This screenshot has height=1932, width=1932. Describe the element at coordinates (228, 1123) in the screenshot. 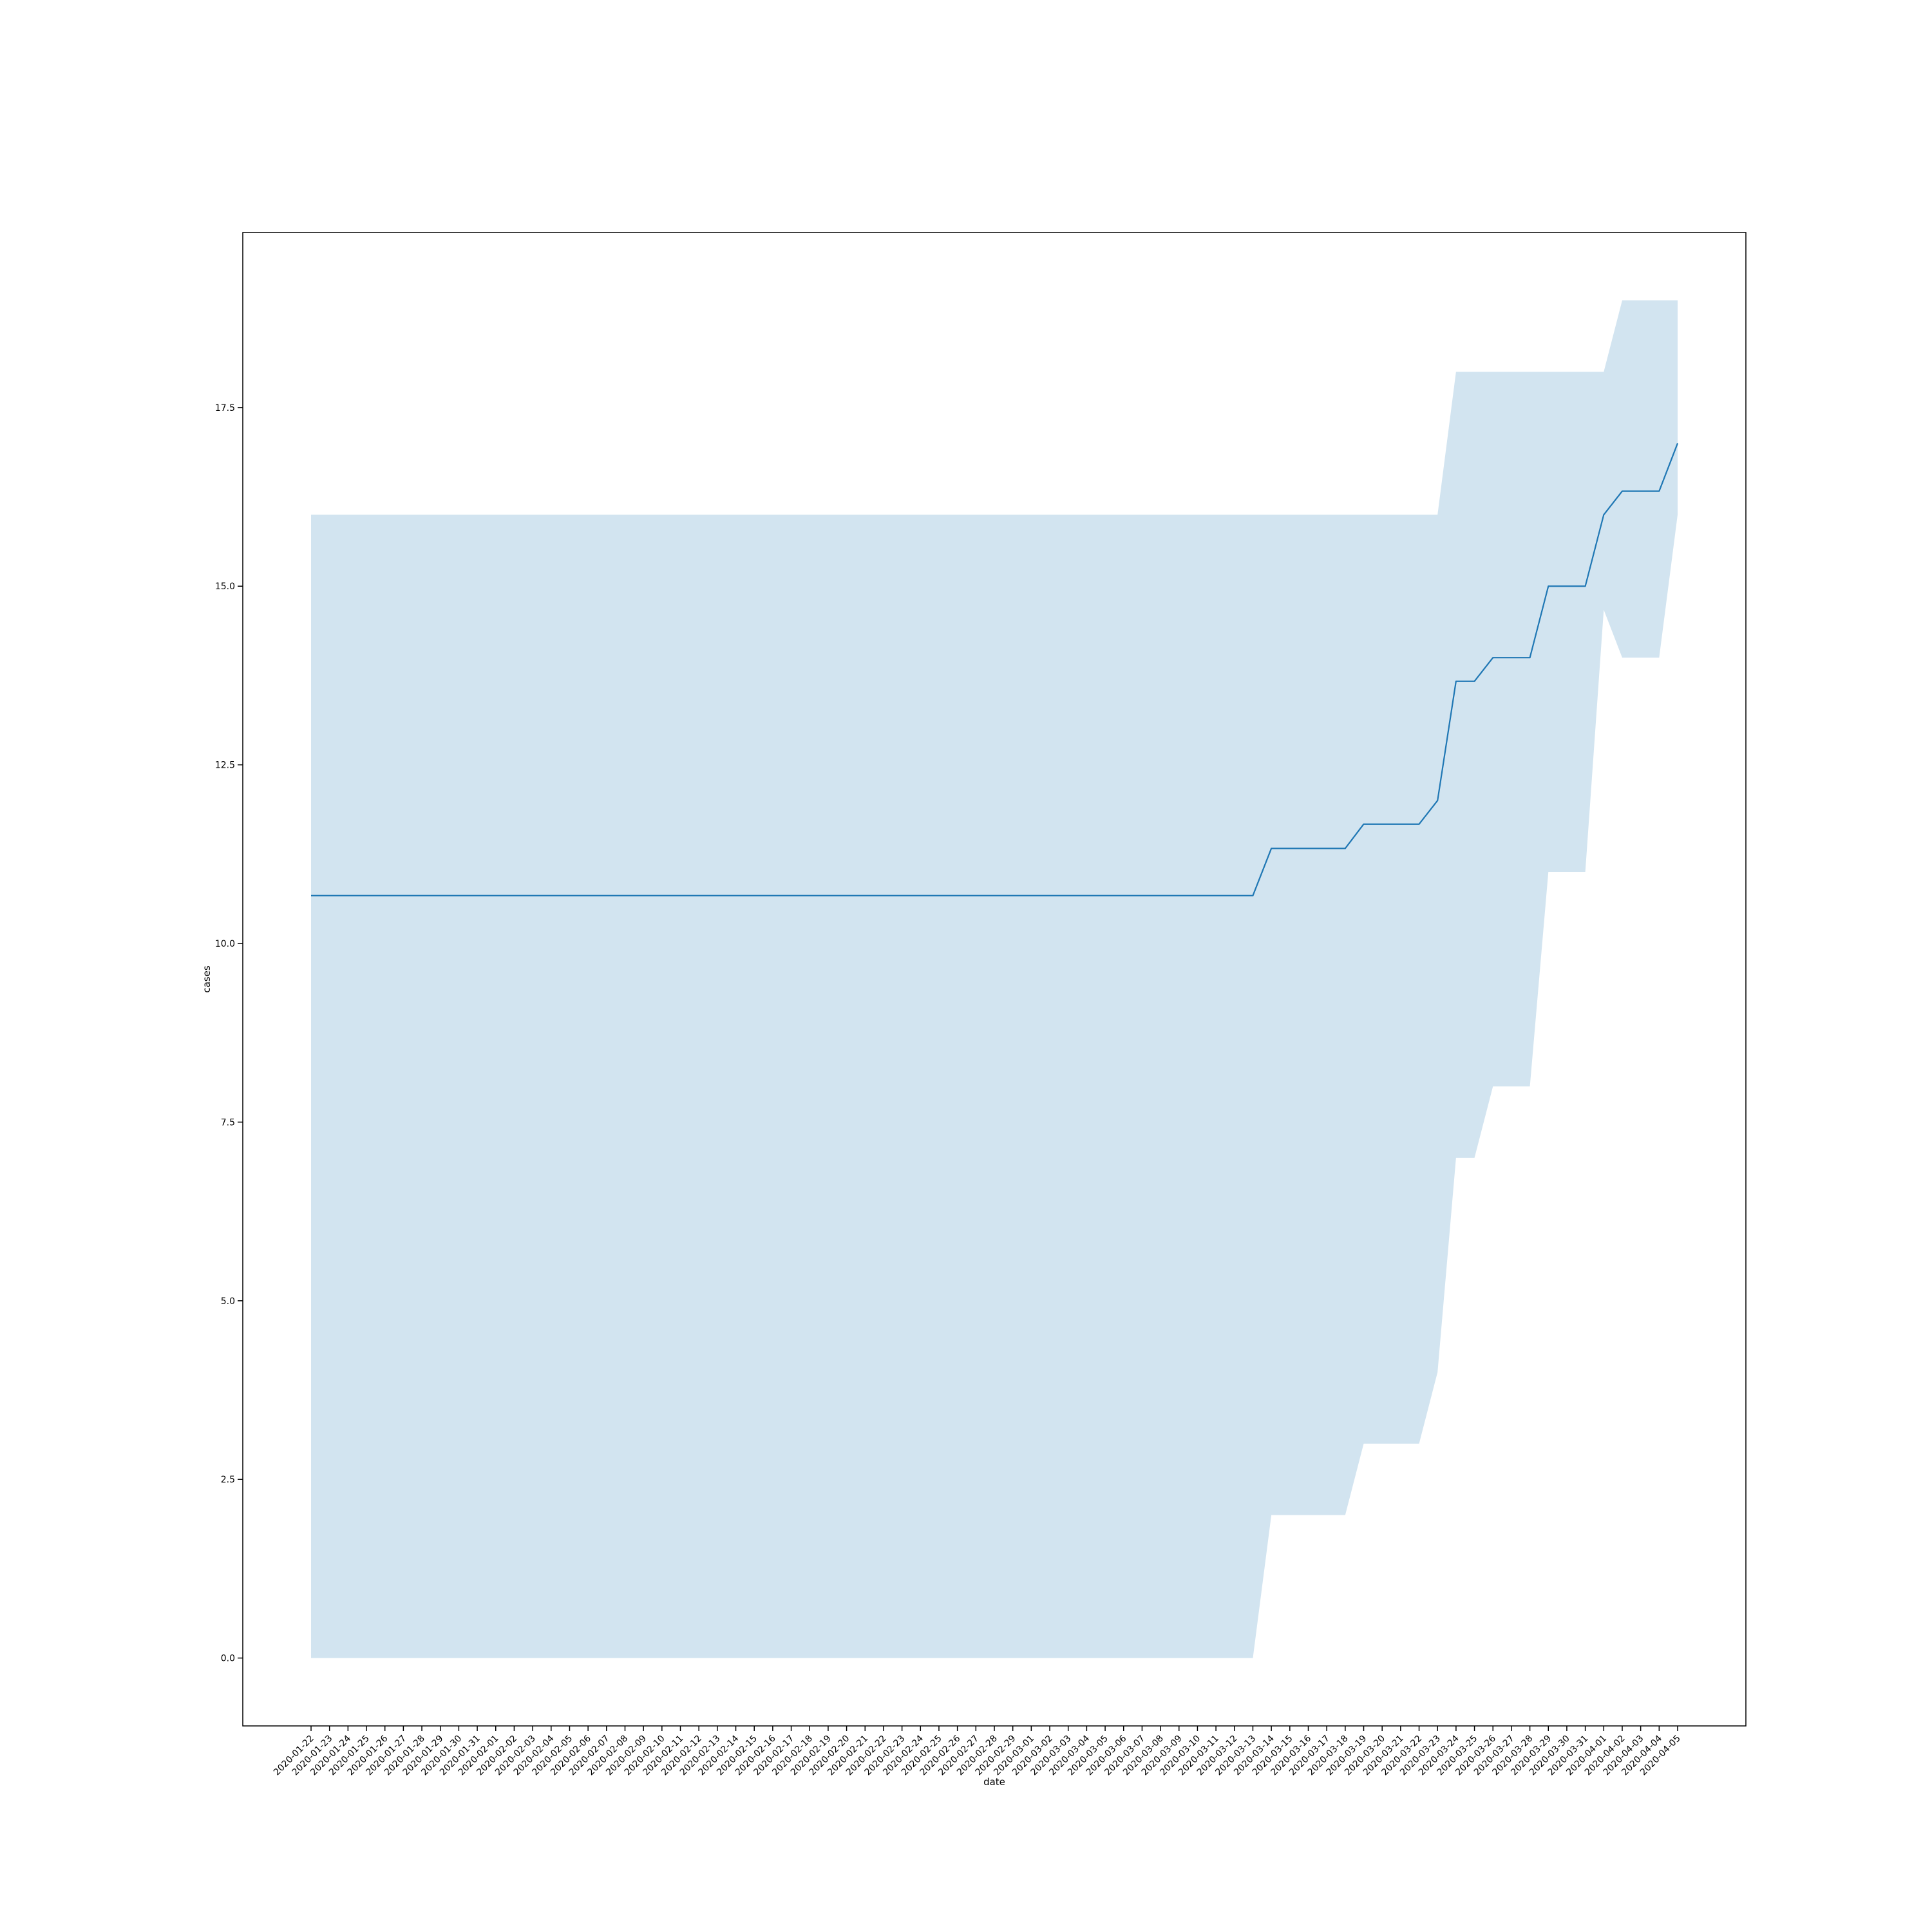

I see `y-tick-label: 7.5` at that location.